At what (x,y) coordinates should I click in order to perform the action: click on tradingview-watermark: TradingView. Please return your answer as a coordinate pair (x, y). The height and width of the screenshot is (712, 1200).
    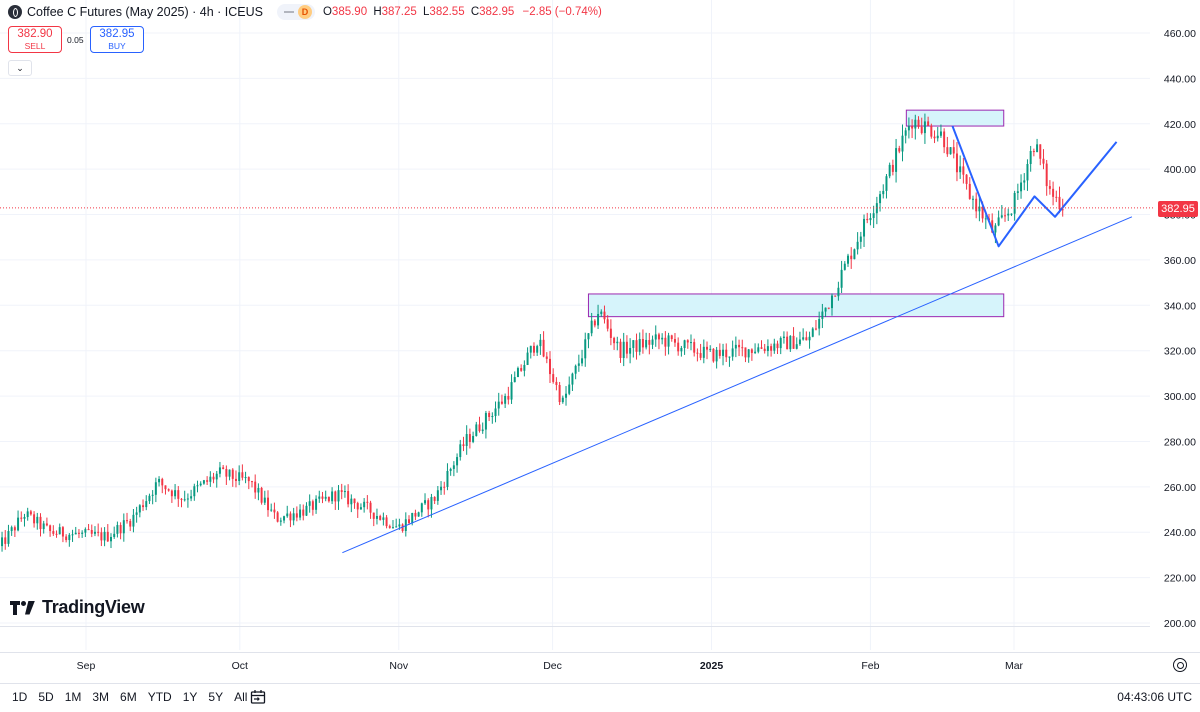
    Looking at the image, I should click on (77, 607).